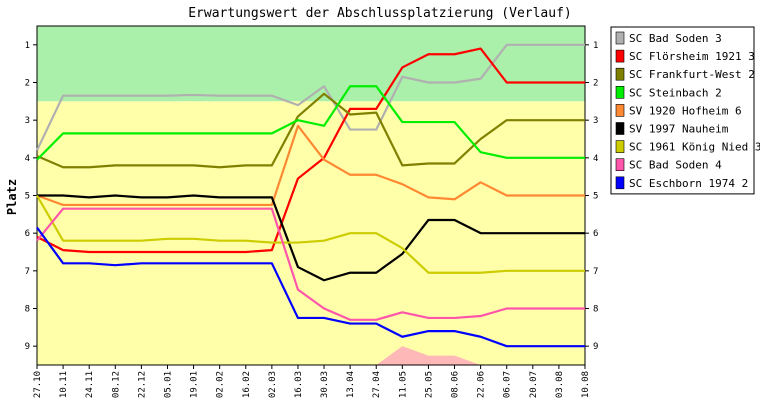  I want to click on y-tick-label-right-1: 1, so click(595, 46).